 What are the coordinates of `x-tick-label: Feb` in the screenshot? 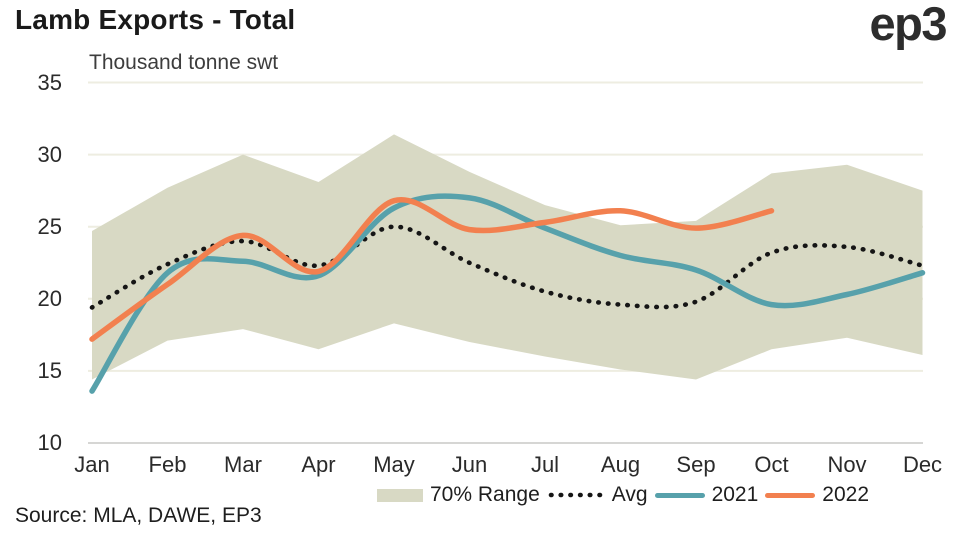 It's located at (167, 464).